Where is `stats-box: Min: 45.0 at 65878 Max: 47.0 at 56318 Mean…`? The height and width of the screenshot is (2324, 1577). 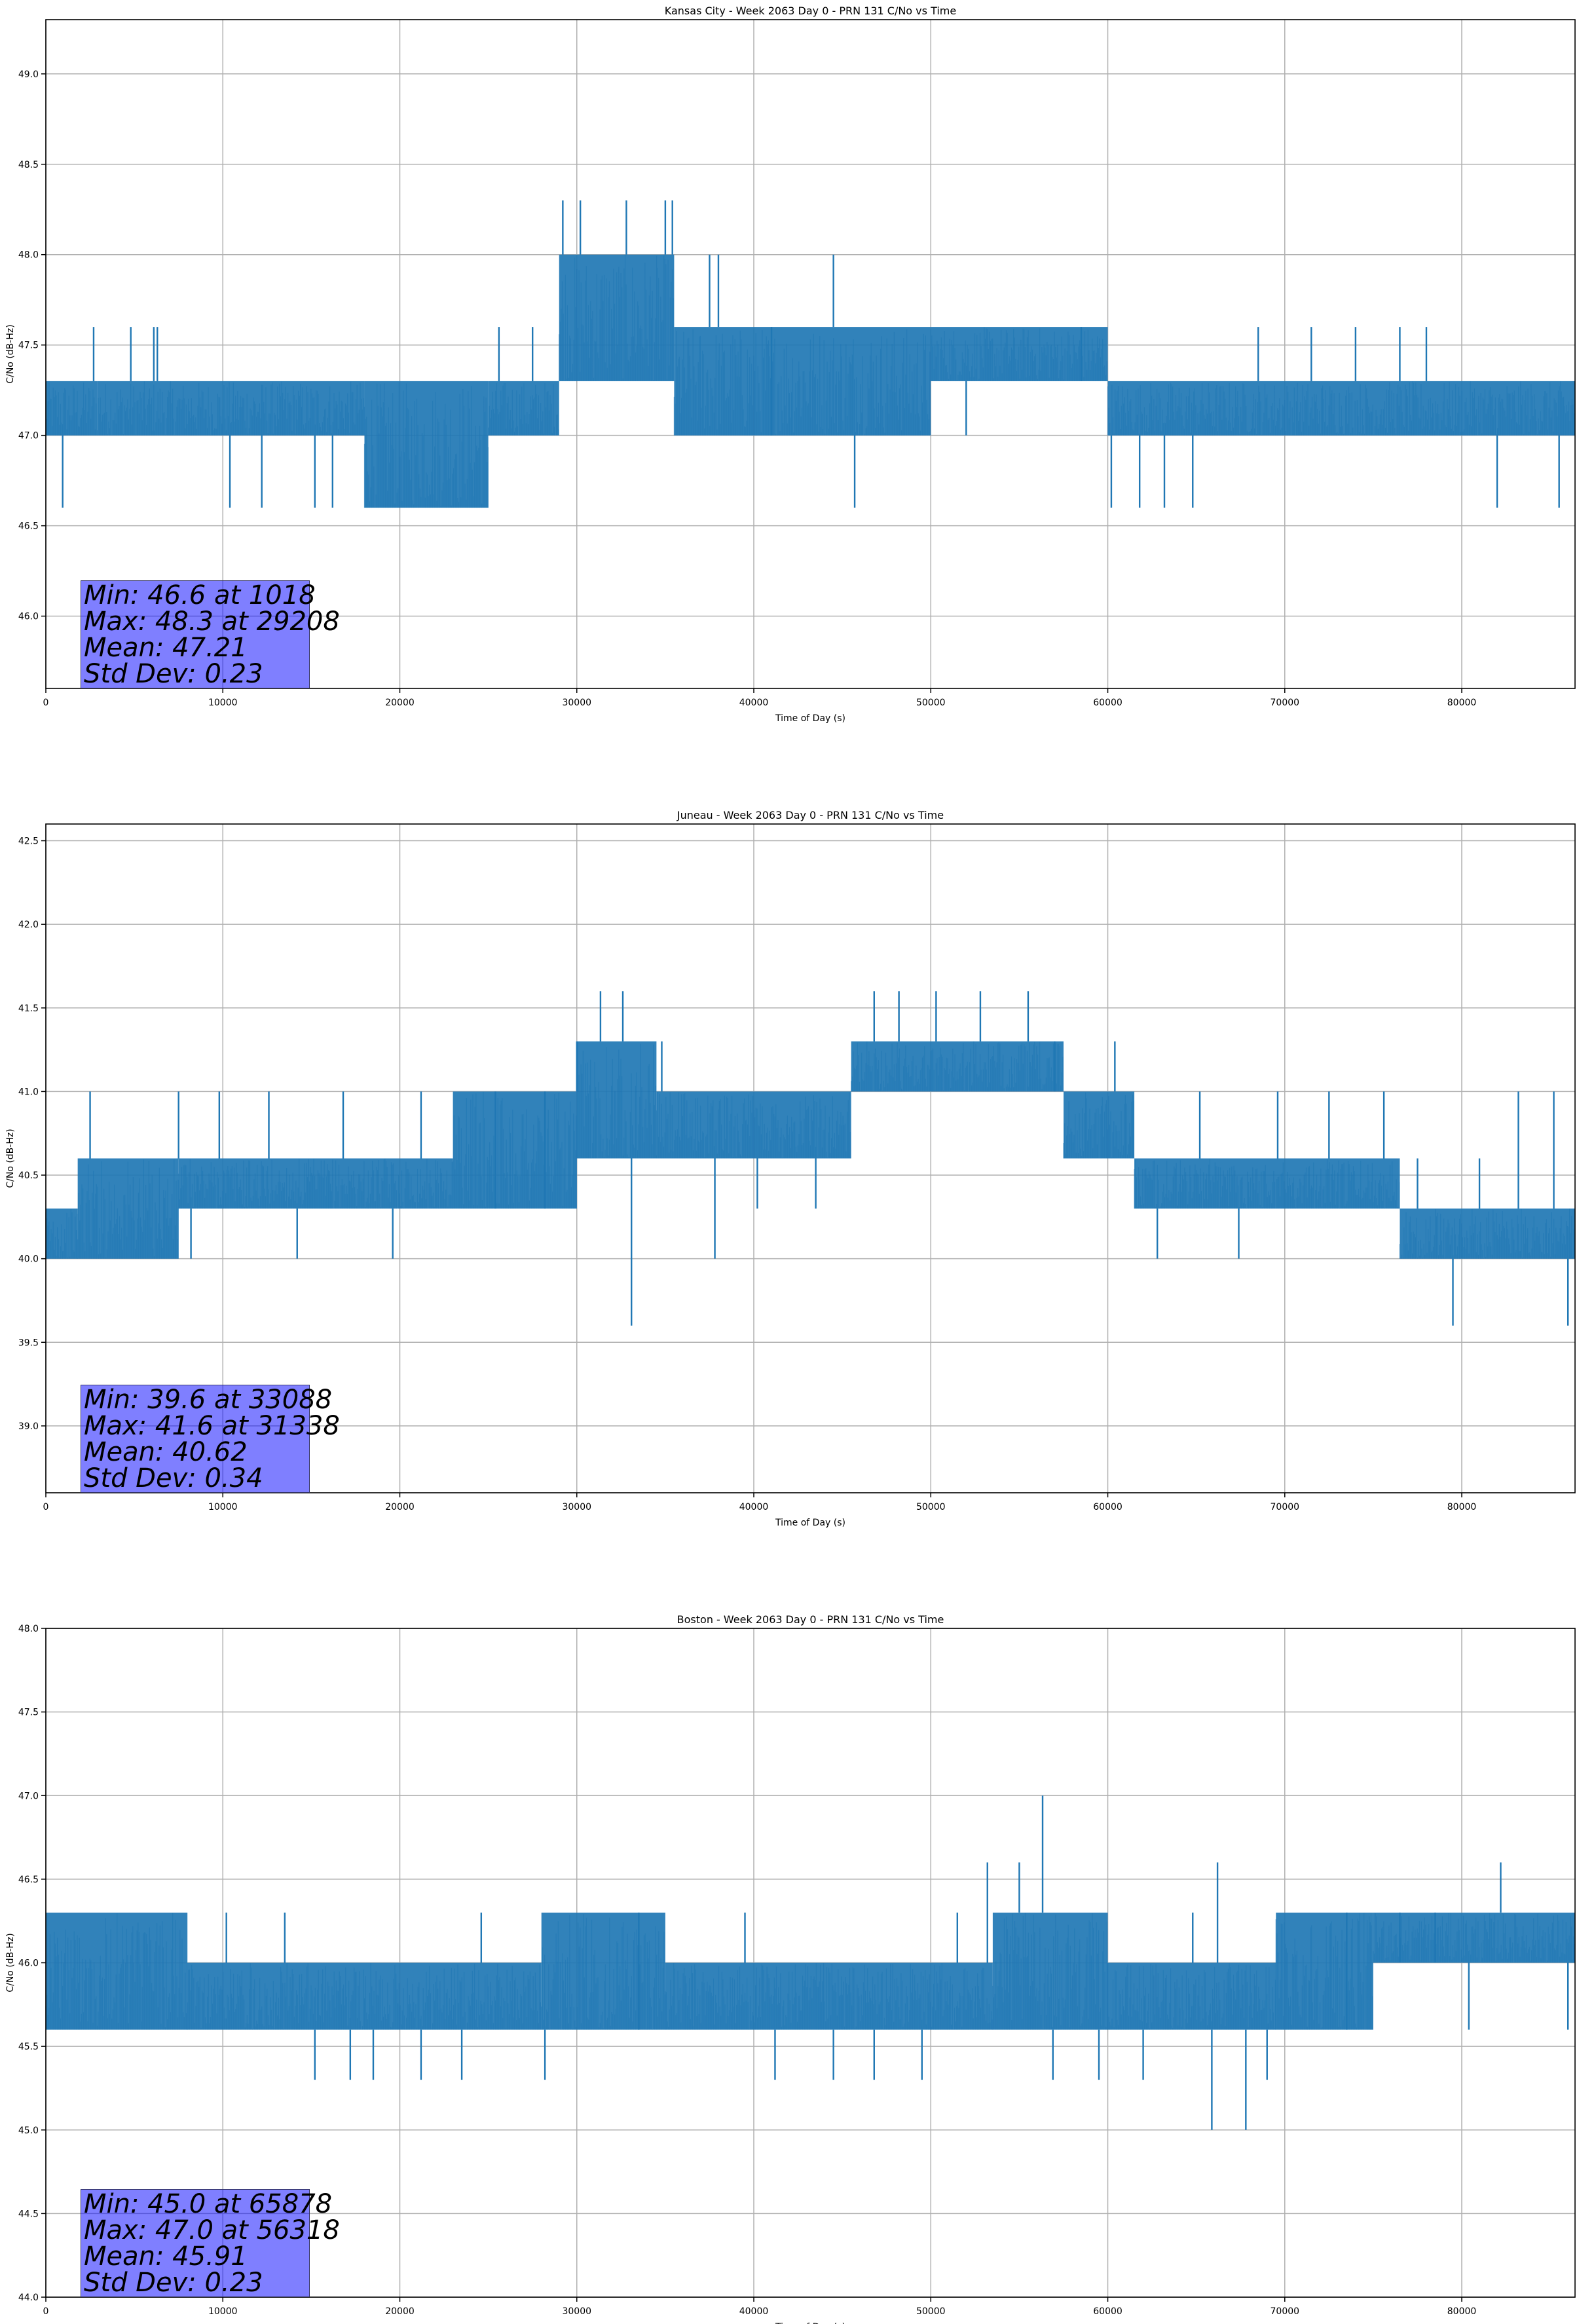
stats-box: Min: 45.0 at 65878 Max: 47.0 at 56318 Mean… is located at coordinates (210, 2243).